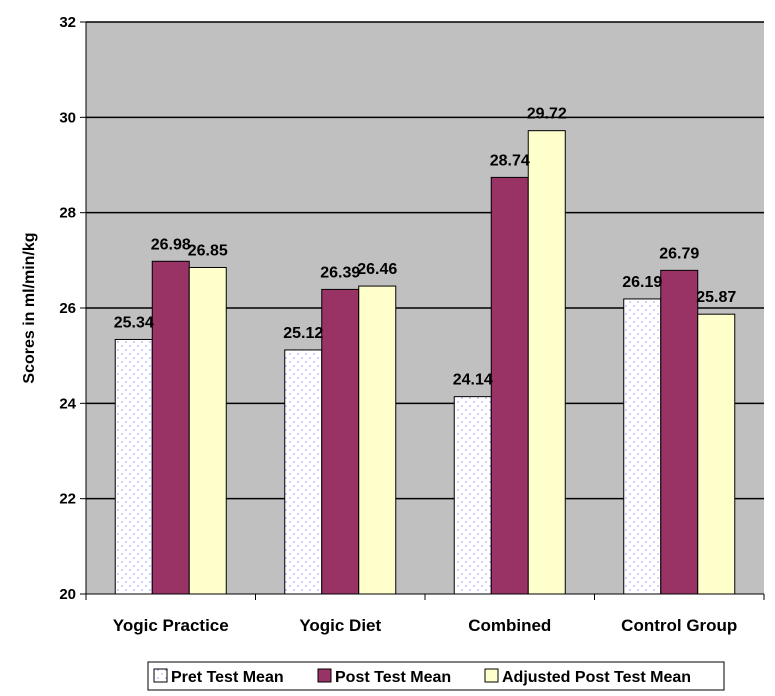 This screenshot has height=696, width=775. Describe the element at coordinates (642, 282) in the screenshot. I see `data-label: 26.19` at that location.